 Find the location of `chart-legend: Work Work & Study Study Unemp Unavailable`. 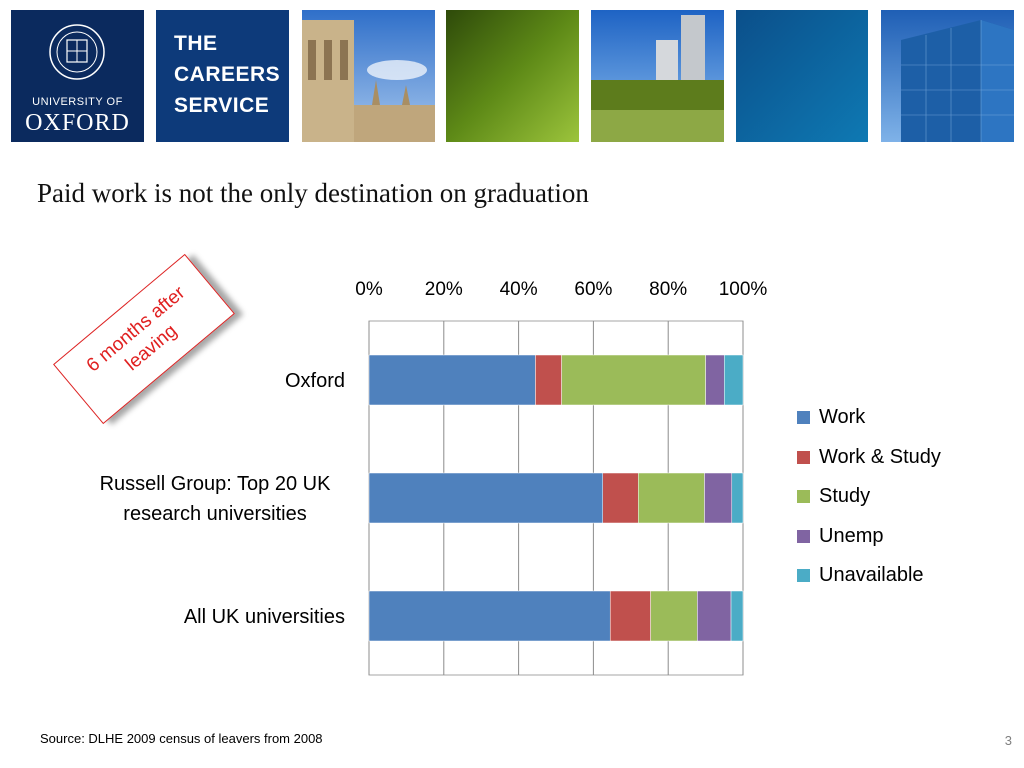

chart-legend: Work Work & Study Study Unemp Unavailable is located at coordinates (869, 497).